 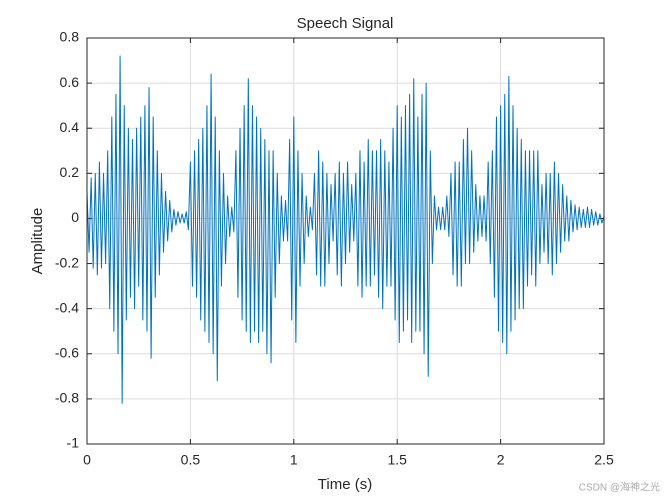 What do you see at coordinates (345, 484) in the screenshot?
I see `x-axis-label: Time (s)` at bounding box center [345, 484].